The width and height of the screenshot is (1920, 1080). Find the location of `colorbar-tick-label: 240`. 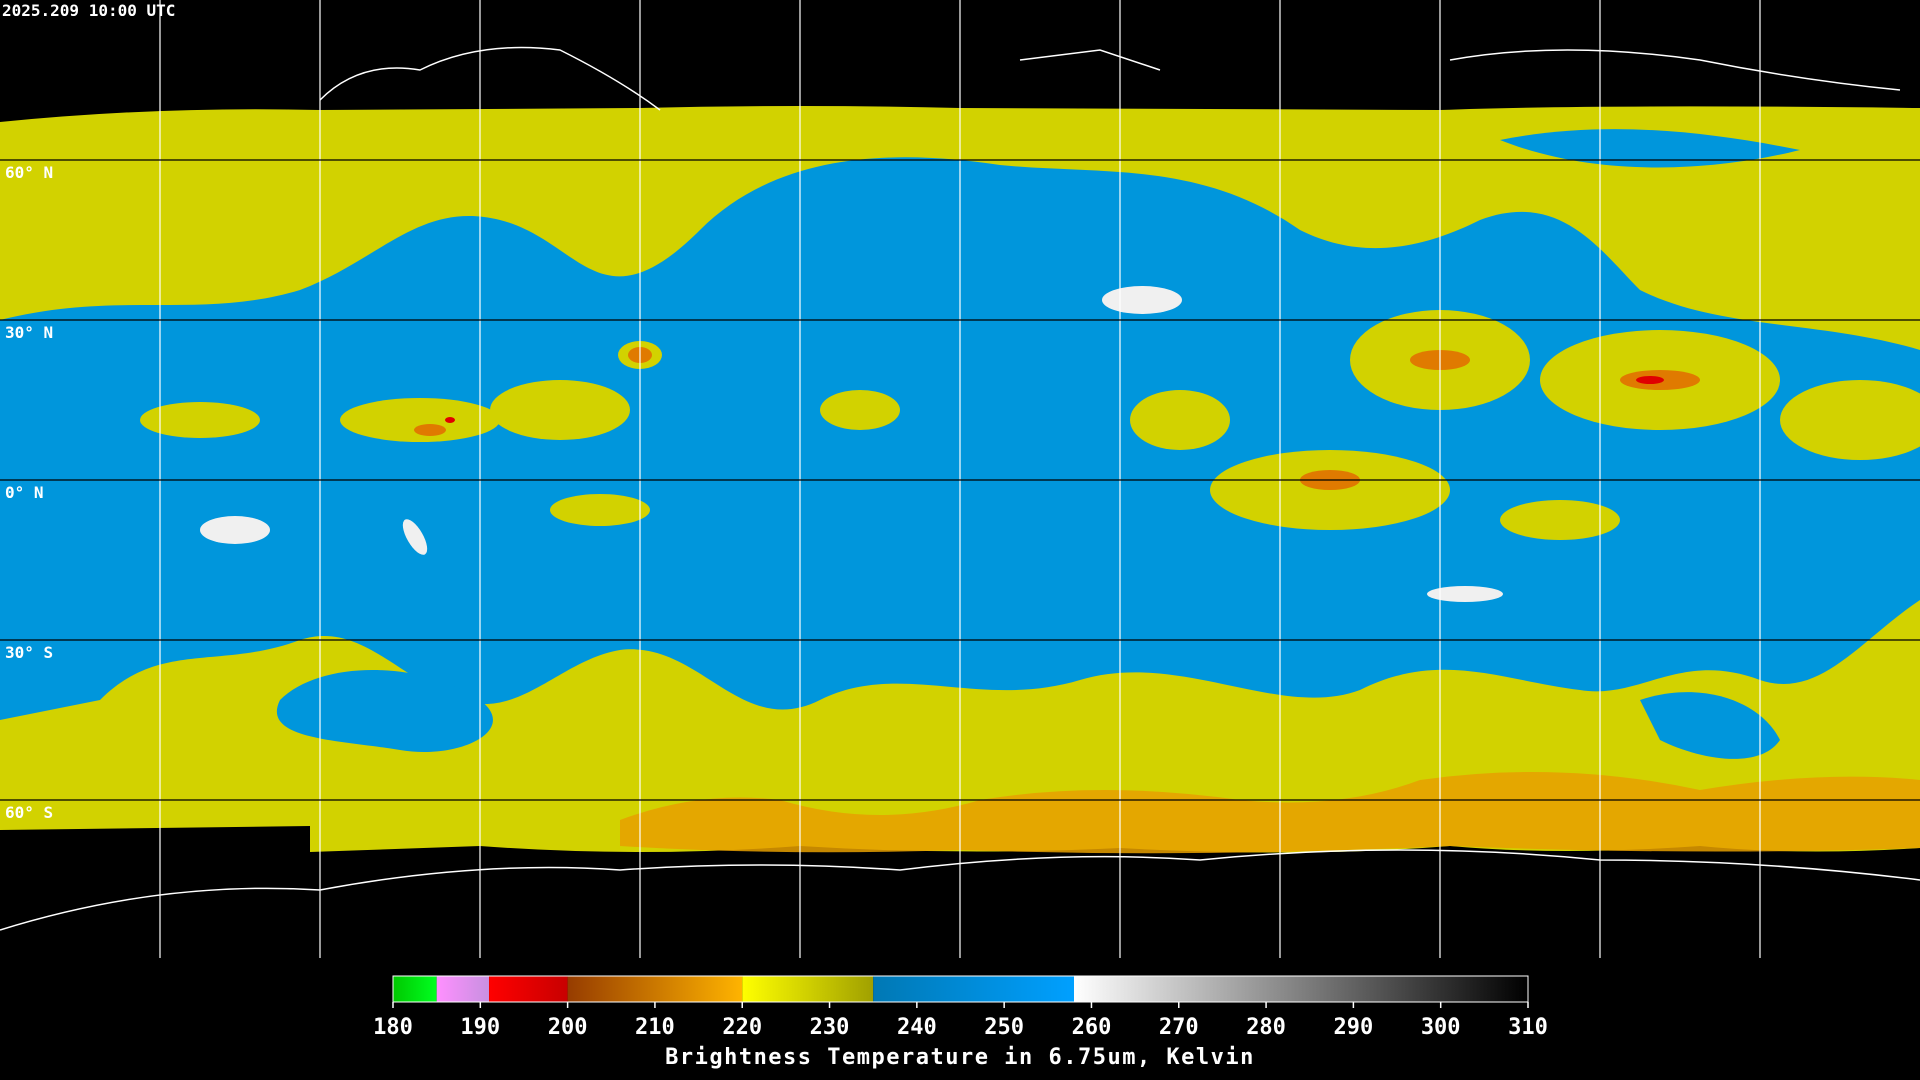

colorbar-tick-label: 240 is located at coordinates (917, 1027).